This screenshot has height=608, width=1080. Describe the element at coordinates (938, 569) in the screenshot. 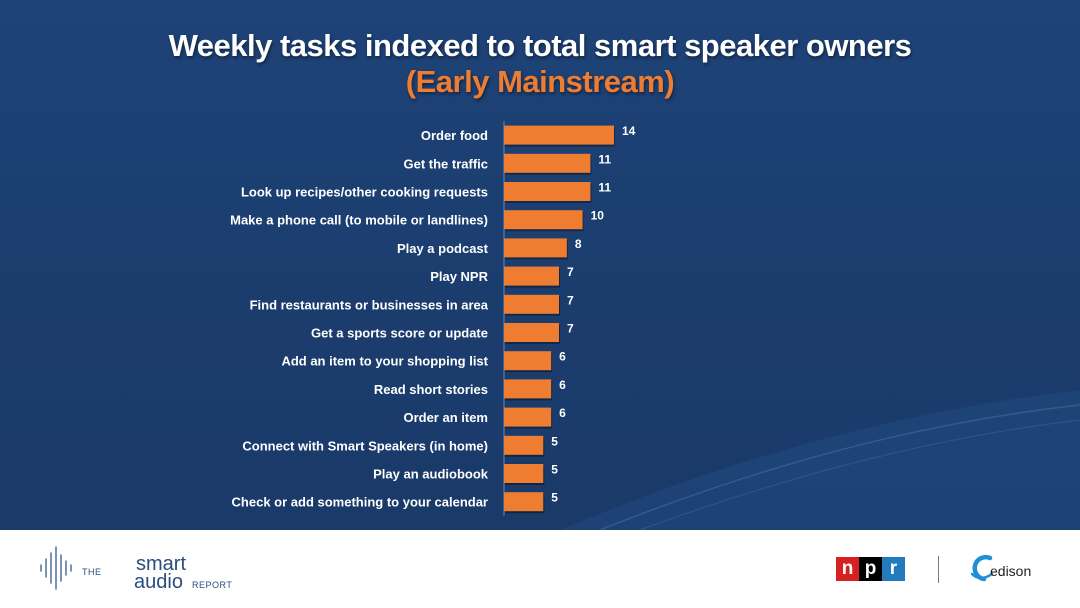

I see `logo-divider` at that location.